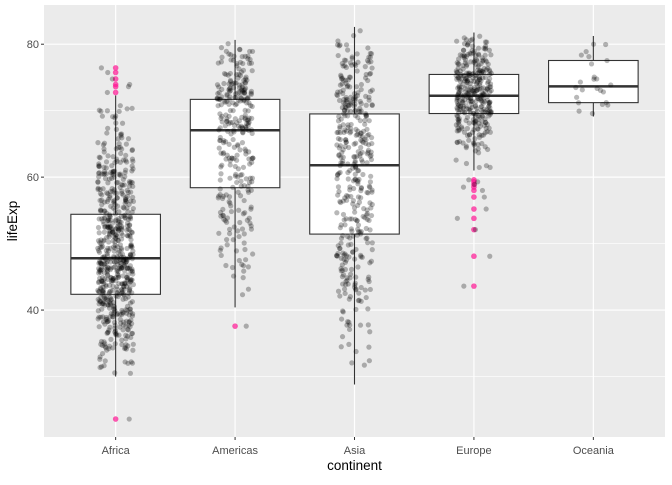 Image resolution: width=672 pixels, height=485 pixels. I want to click on outlier-point, so click(474, 286).